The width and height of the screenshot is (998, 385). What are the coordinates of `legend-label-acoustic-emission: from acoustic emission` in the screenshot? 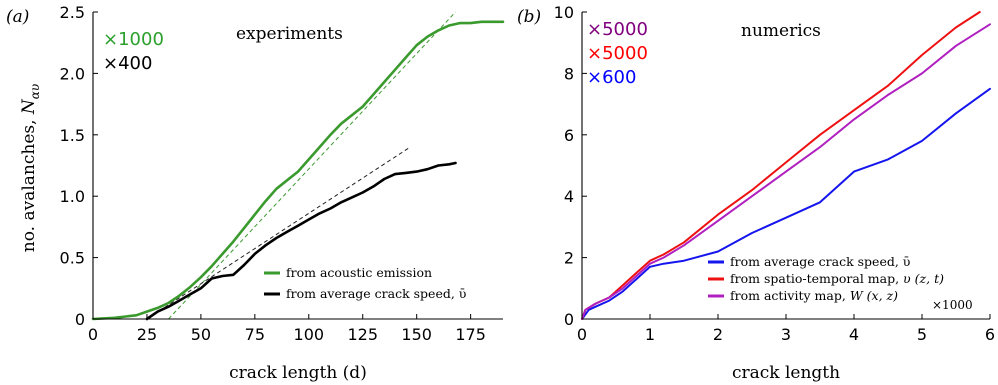 It's located at (359, 272).